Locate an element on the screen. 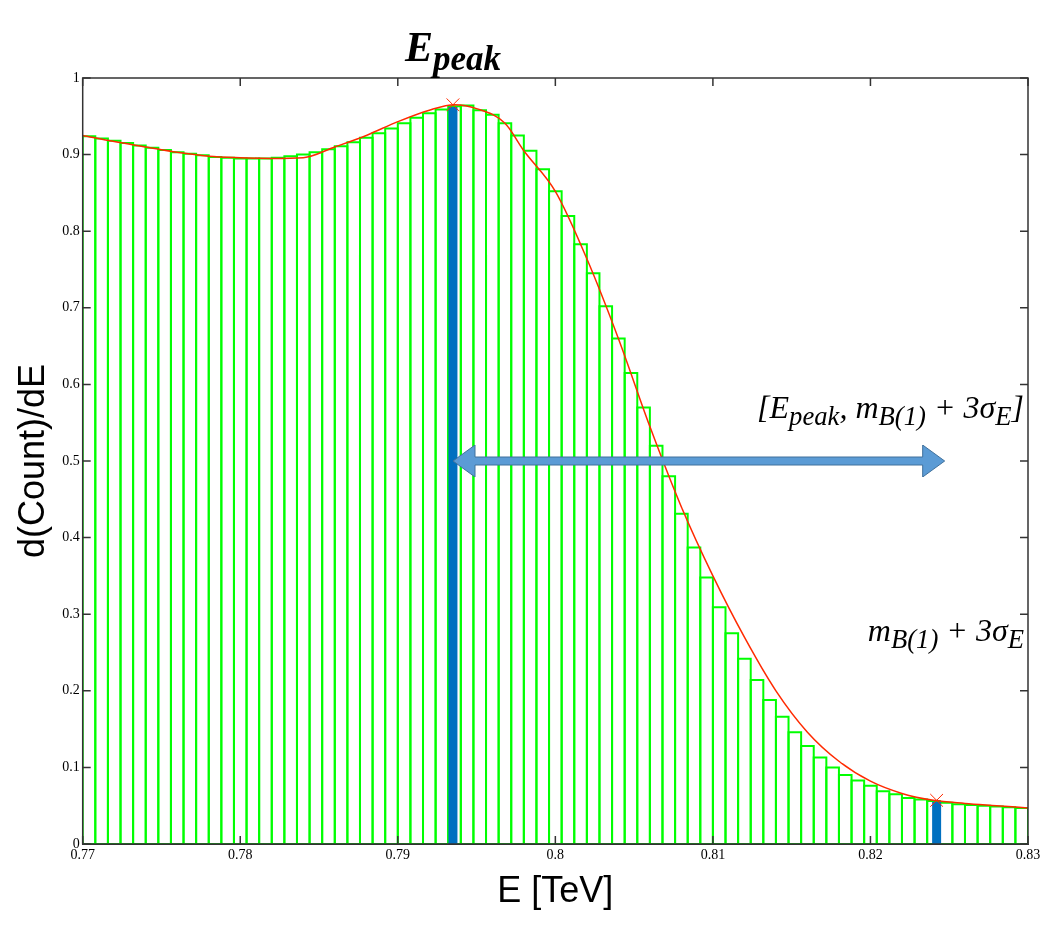 This screenshot has width=1058, height=937. x-tick-label: 0.83 is located at coordinates (1028, 855).